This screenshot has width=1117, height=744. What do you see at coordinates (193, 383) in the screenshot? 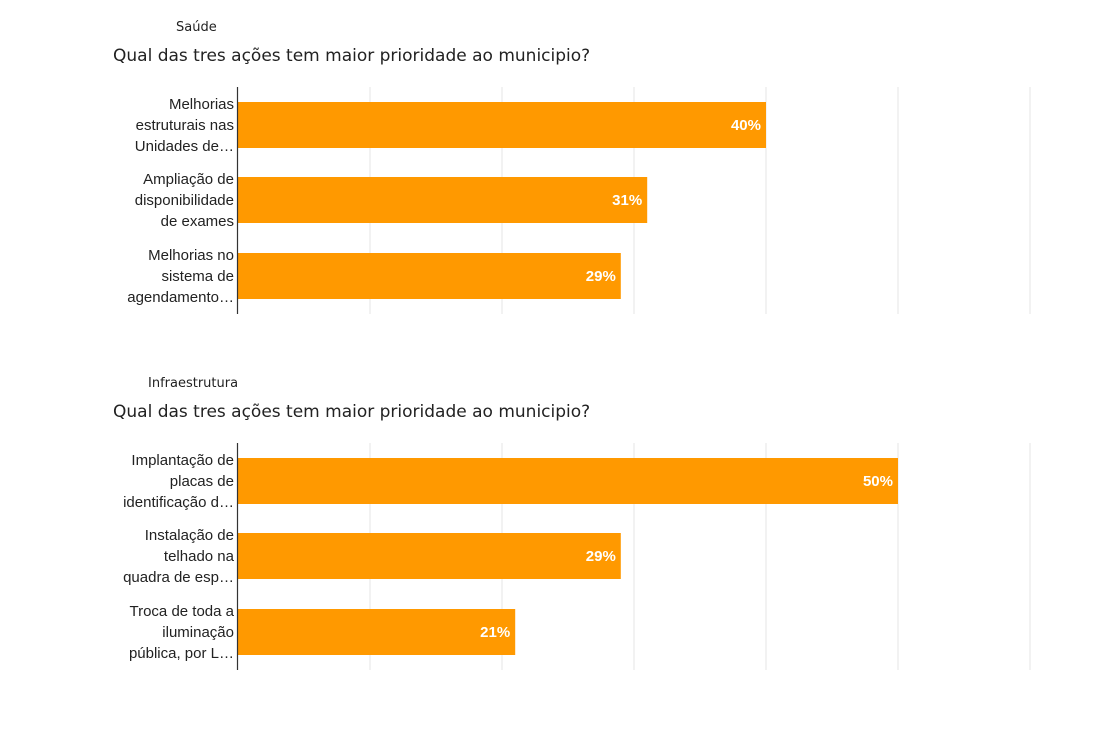
I see `section-label: Infraestrutura` at bounding box center [193, 383].